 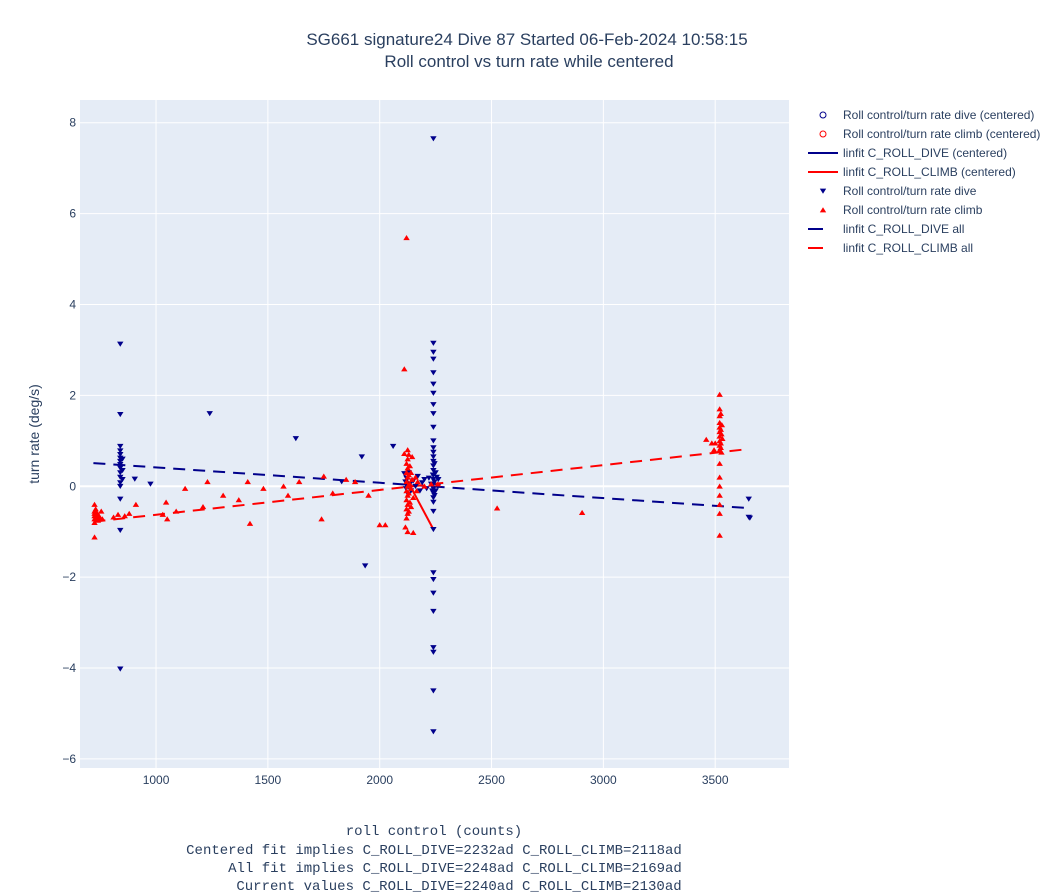 I want to click on legend-item: Roll control/turn rate dive, so click(x=898, y=191).